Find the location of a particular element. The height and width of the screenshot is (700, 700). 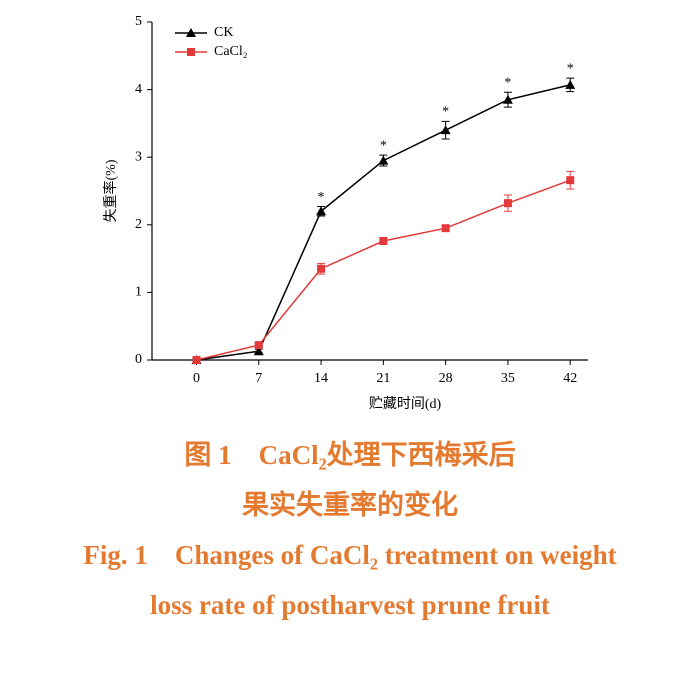

x-tick-label: 14 is located at coordinates (321, 378).